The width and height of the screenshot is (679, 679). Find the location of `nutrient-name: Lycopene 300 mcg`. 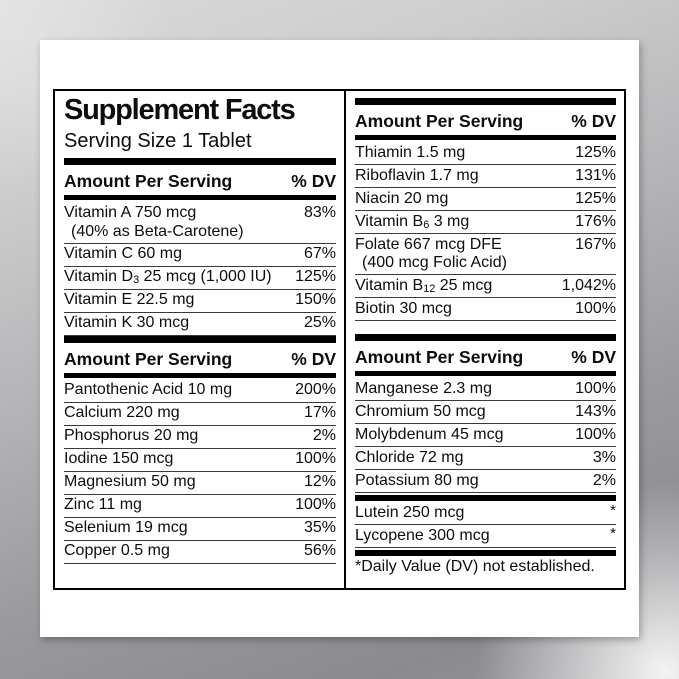

nutrient-name: Lycopene 300 mcg is located at coordinates (422, 535).